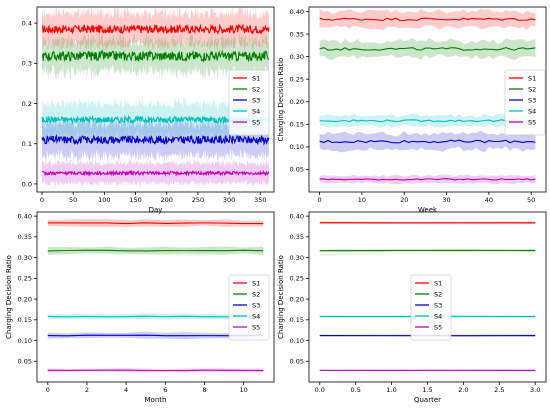  Describe the element at coordinates (499, 390) in the screenshot. I see `x-tick-label: 2.5` at that location.